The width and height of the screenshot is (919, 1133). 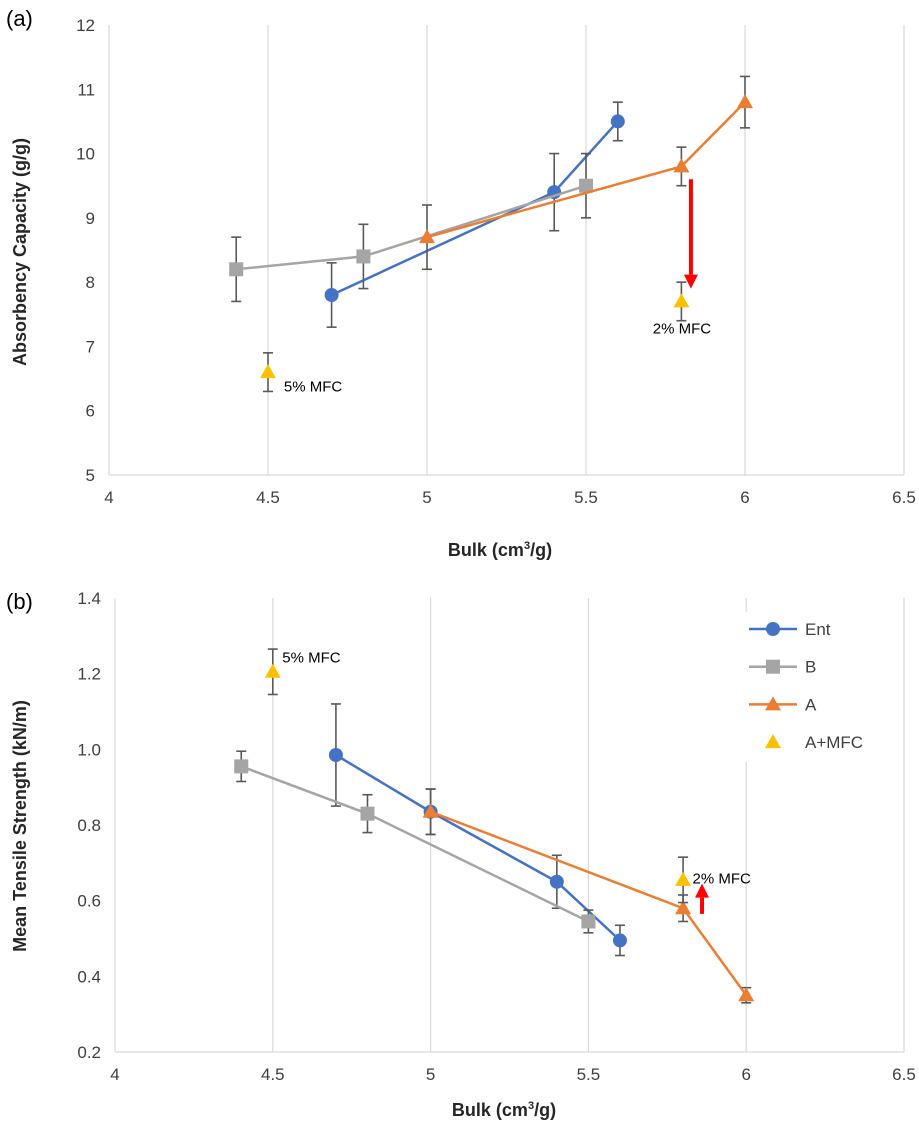 I want to click on panel-b-xtick-label: 5.5, so click(x=589, y=1074).